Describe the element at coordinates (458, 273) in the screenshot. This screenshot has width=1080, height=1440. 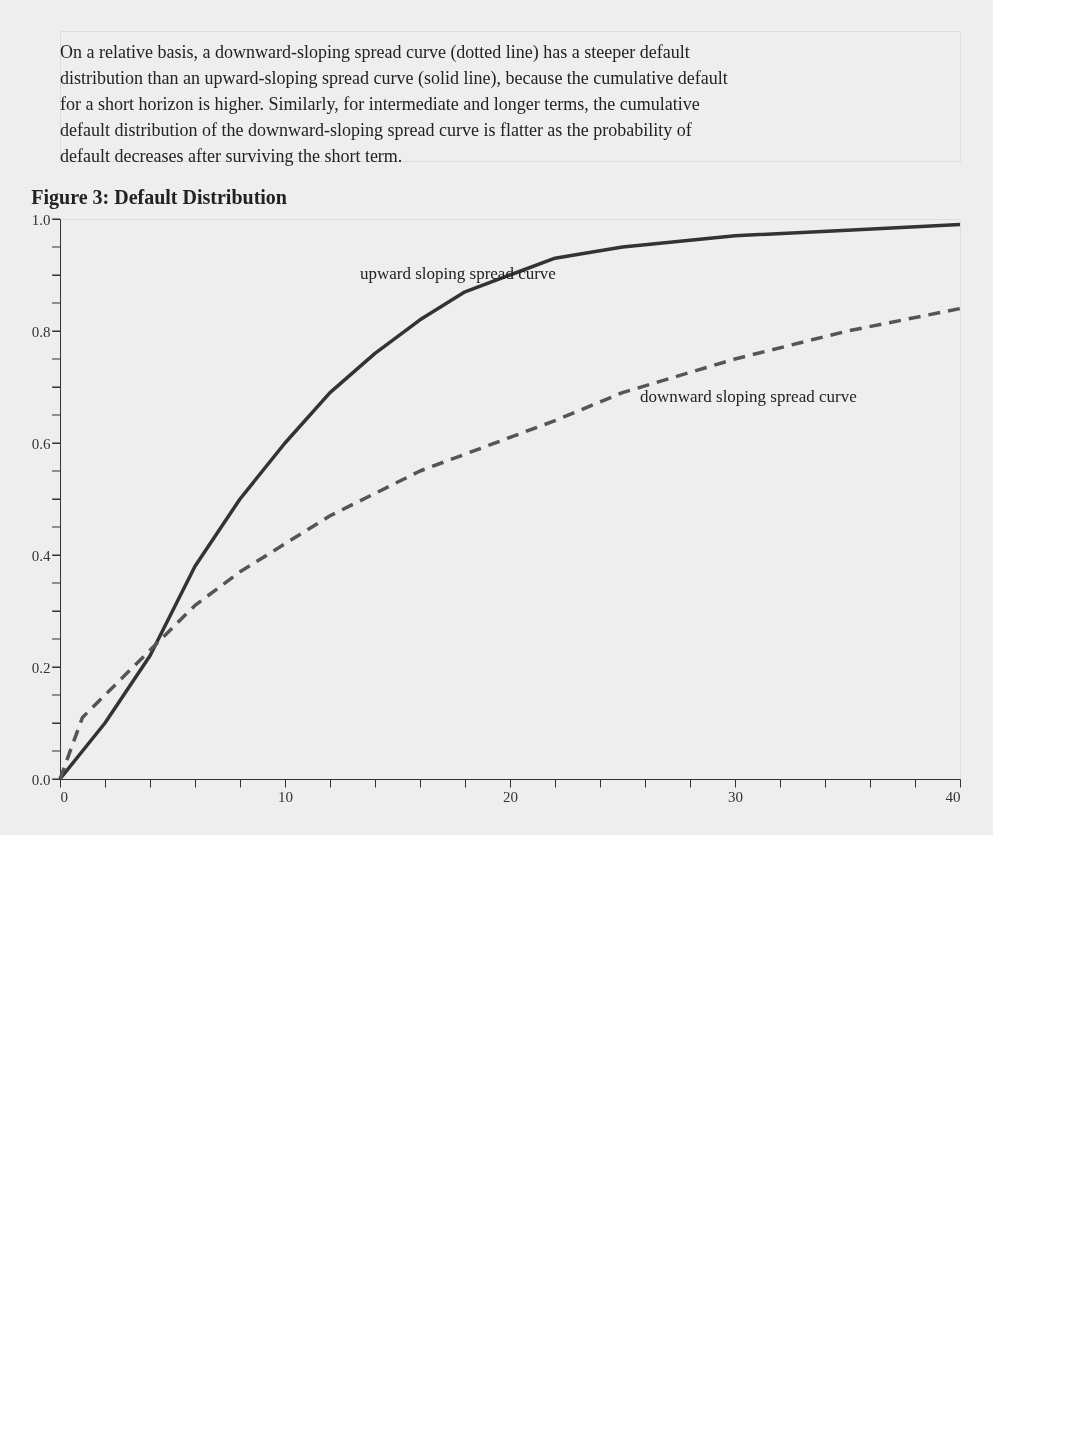
I see `annotation: upward sloping spread curve` at that location.